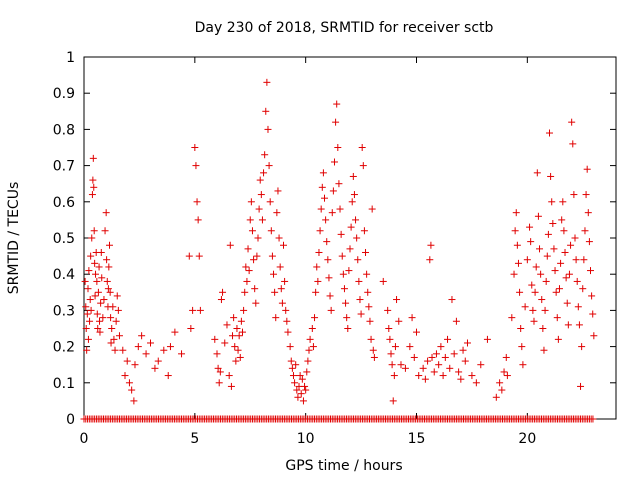 The width and height of the screenshot is (640, 480). Describe the element at coordinates (194, 439) in the screenshot. I see `x-tick-label: 5` at that location.